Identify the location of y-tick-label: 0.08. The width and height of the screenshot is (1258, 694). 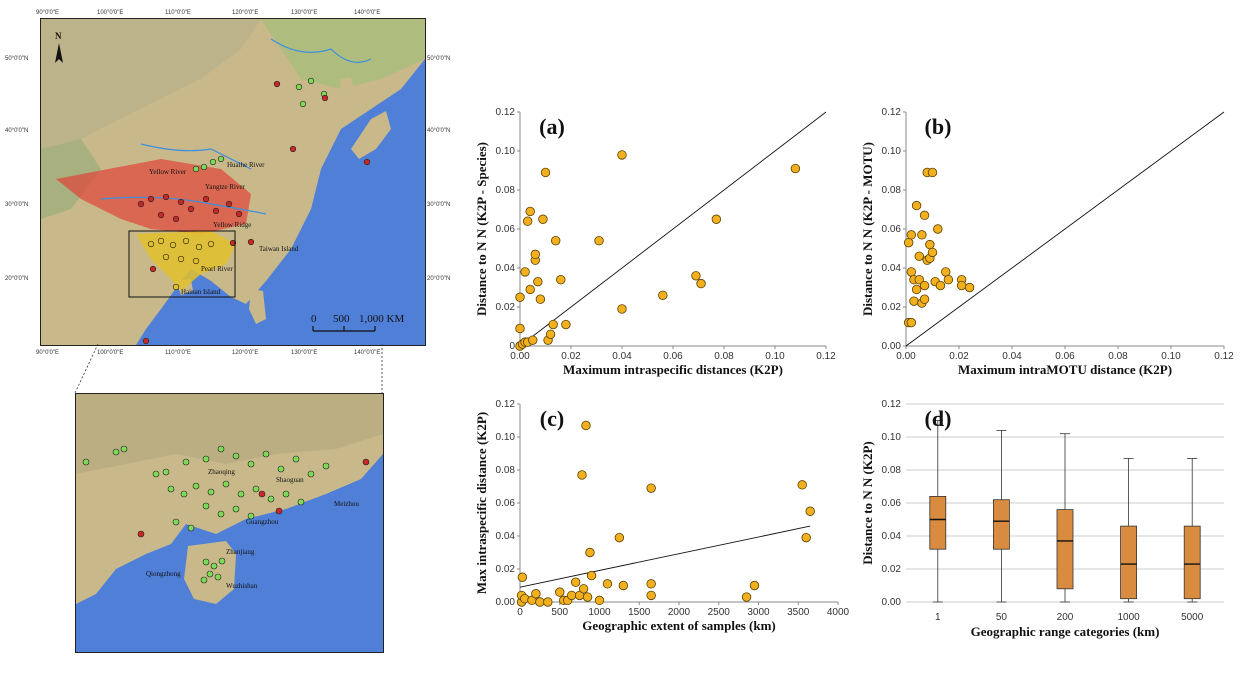
(506, 190).